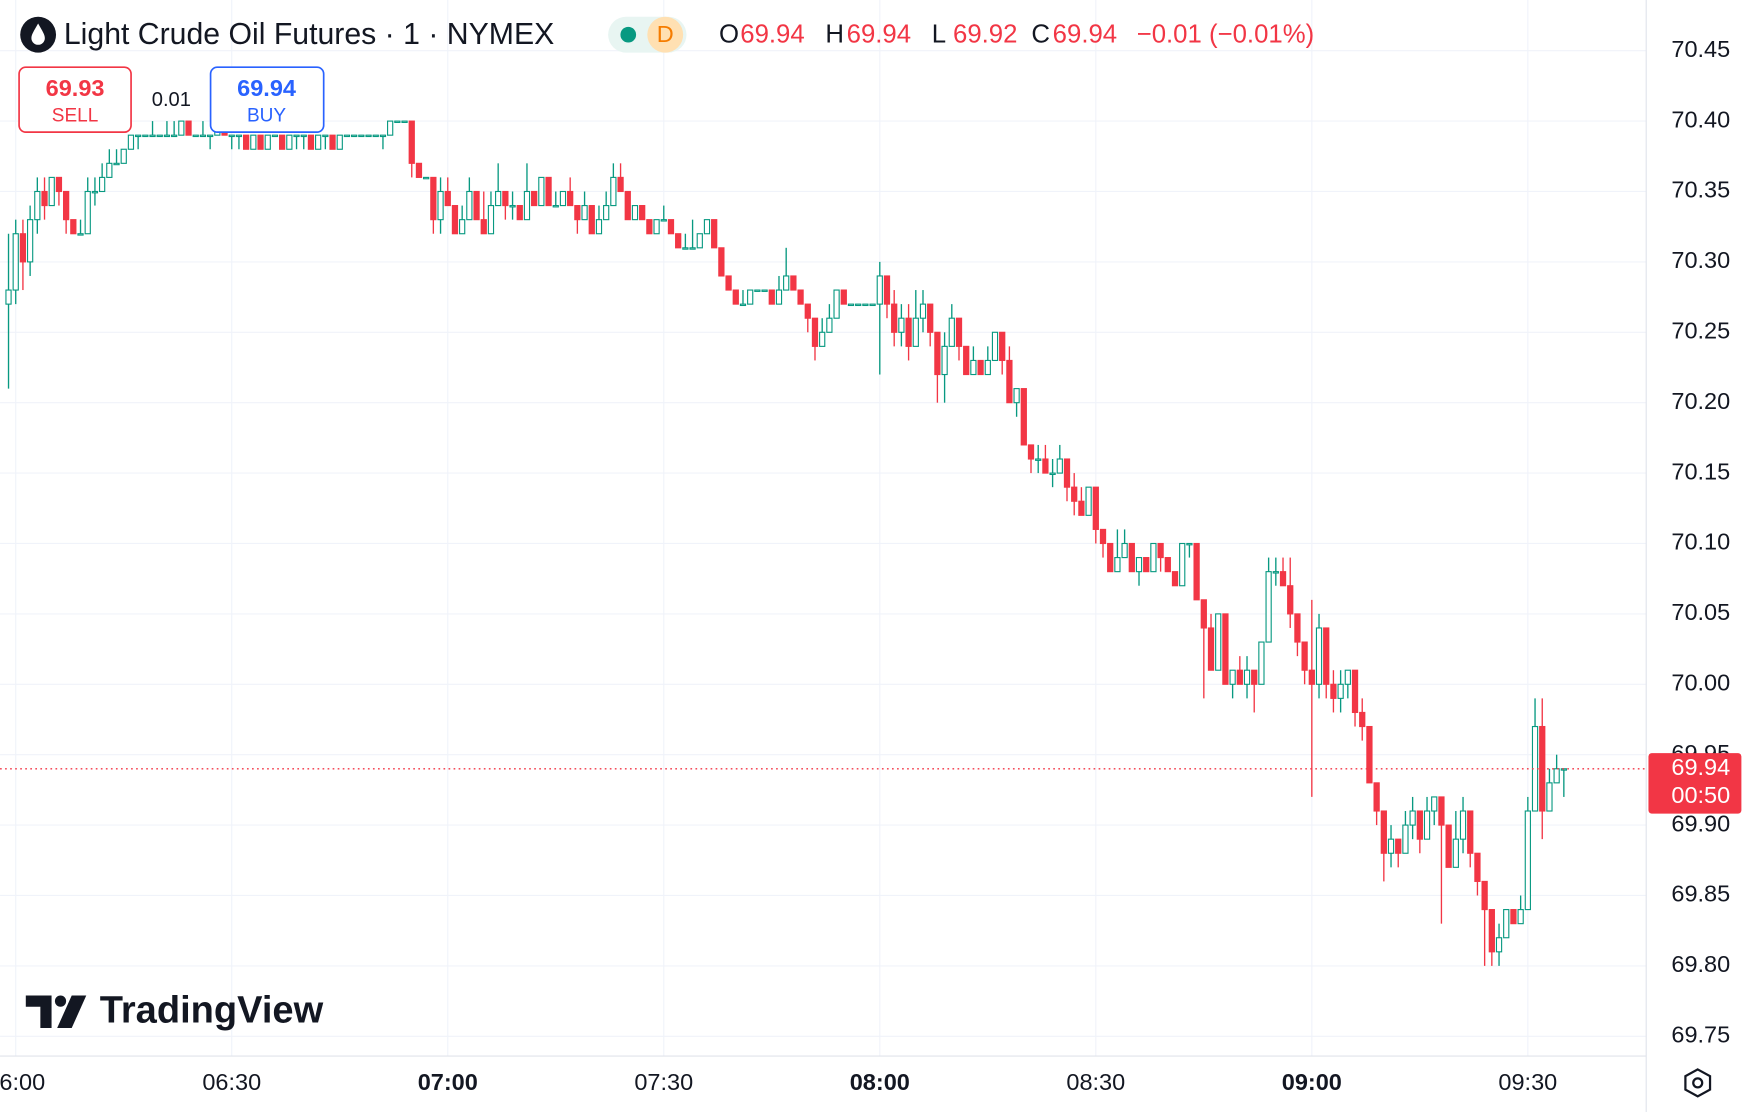  I want to click on ohlc-key: L, so click(939, 35).